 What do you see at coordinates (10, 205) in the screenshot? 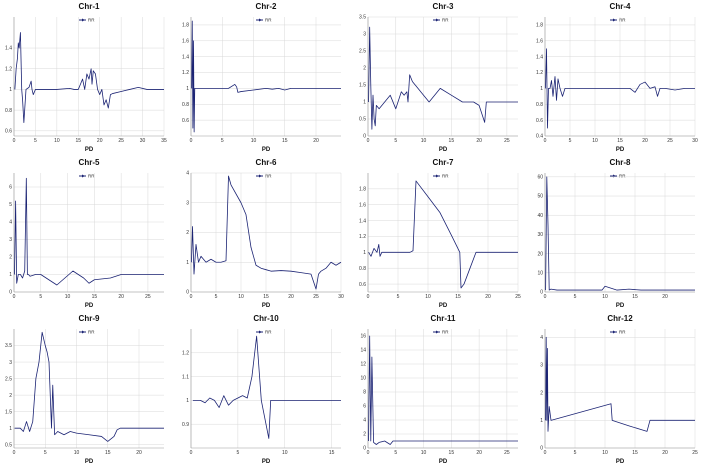
I see `y-tick-label: 5` at bounding box center [10, 205].